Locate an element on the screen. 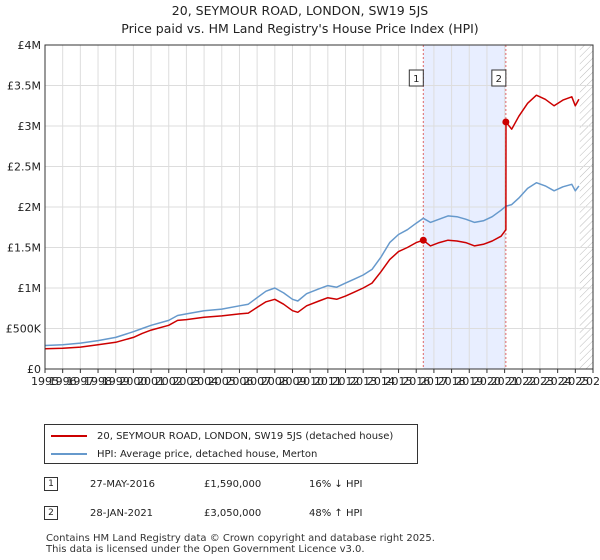 This screenshot has width=600, height=560. sale-date-1: 27-MAY-2016 is located at coordinates (123, 484).